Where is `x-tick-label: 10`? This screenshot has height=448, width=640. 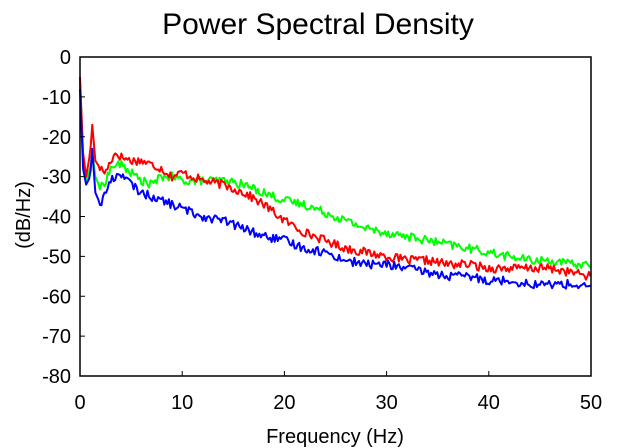
x-tick-label: 10 is located at coordinates (182, 403).